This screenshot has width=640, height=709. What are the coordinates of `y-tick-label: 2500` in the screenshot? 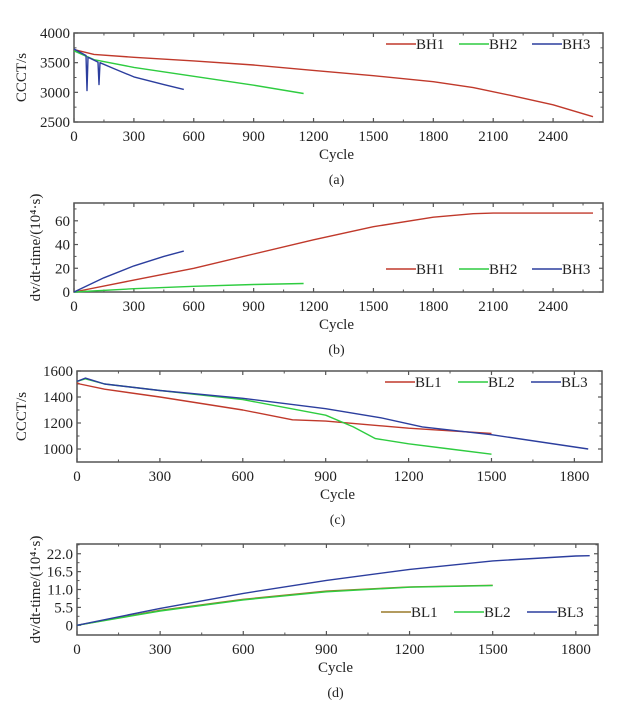 It's located at (55, 123).